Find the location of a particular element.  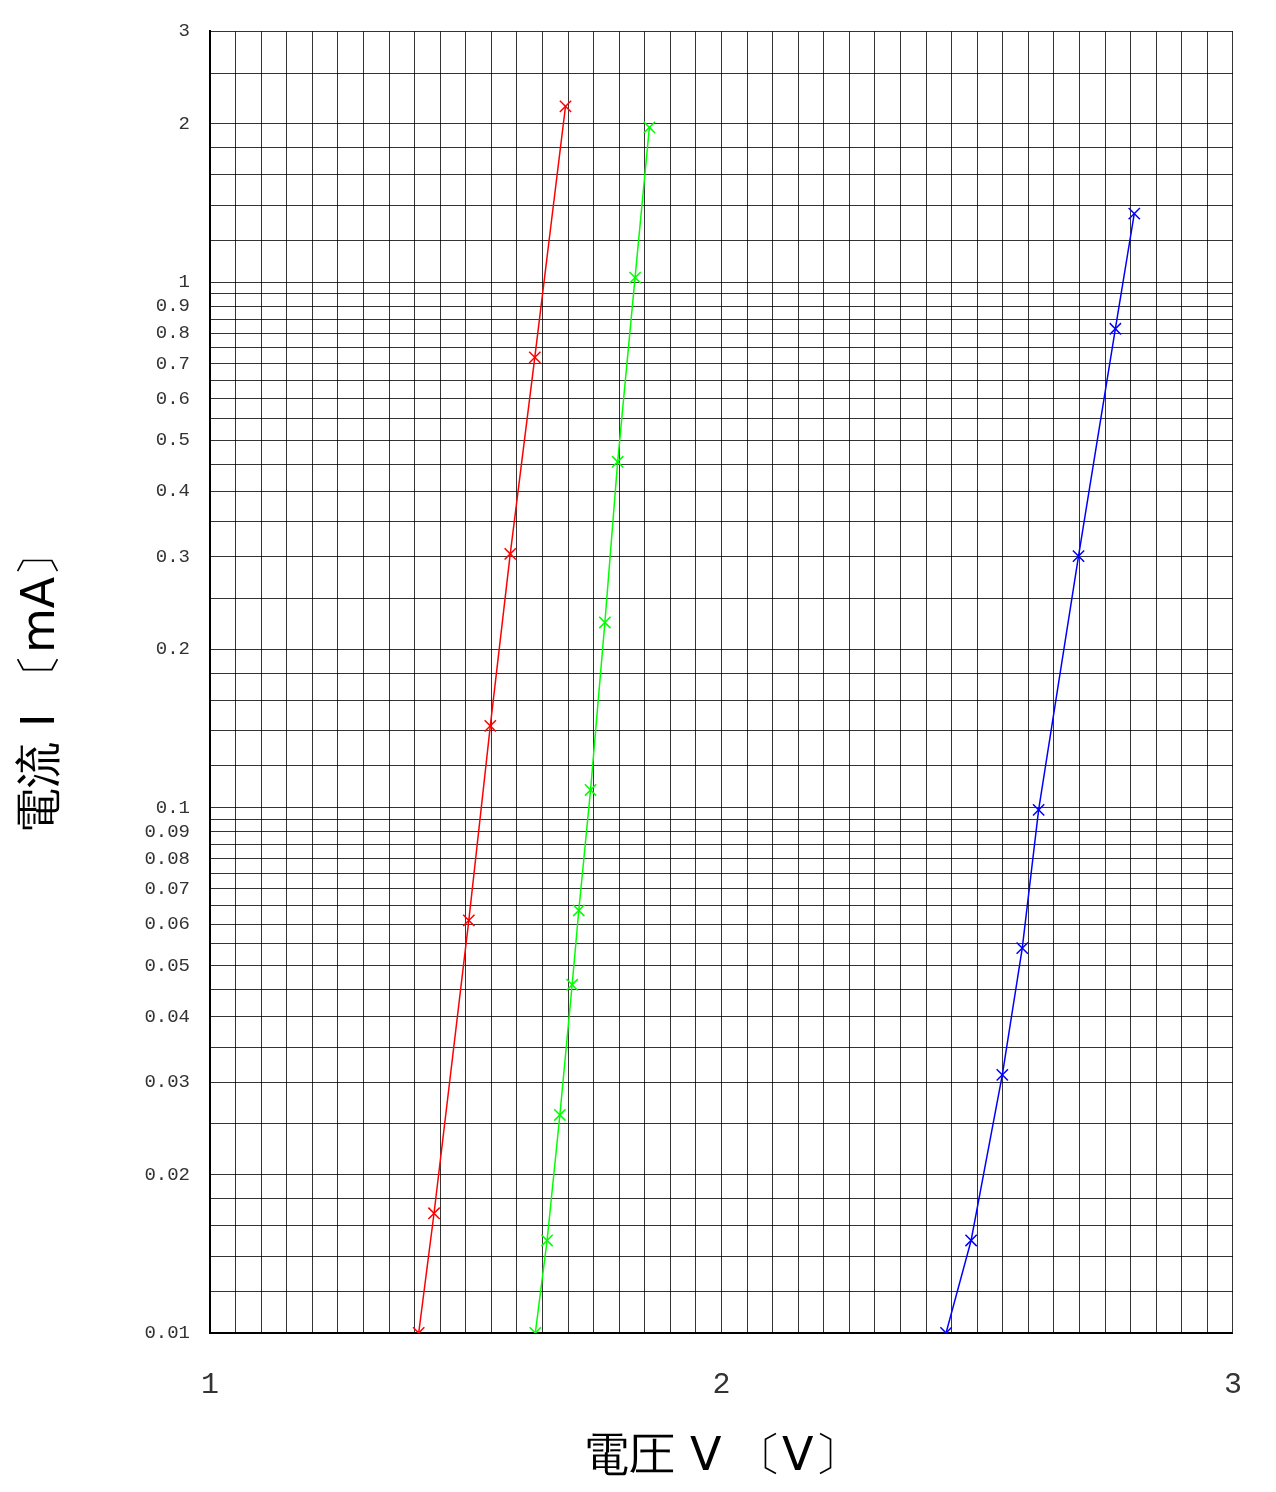

y-tick-label: 0.06 is located at coordinates (167, 924).